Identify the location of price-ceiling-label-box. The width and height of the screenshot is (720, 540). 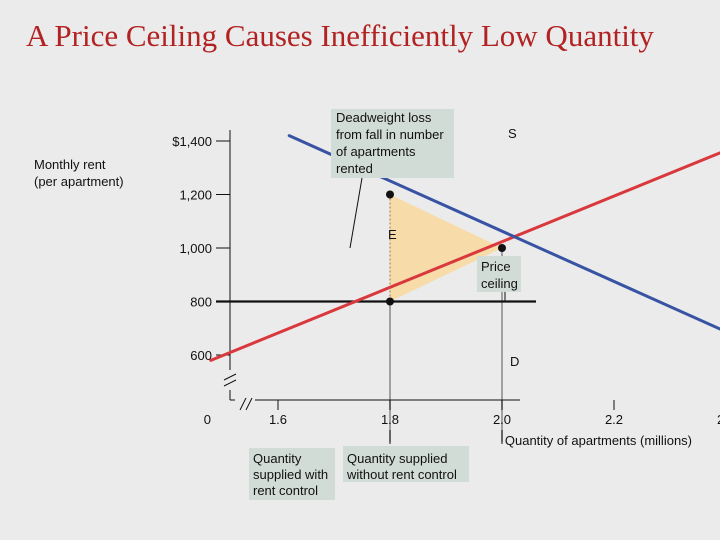
(499, 274).